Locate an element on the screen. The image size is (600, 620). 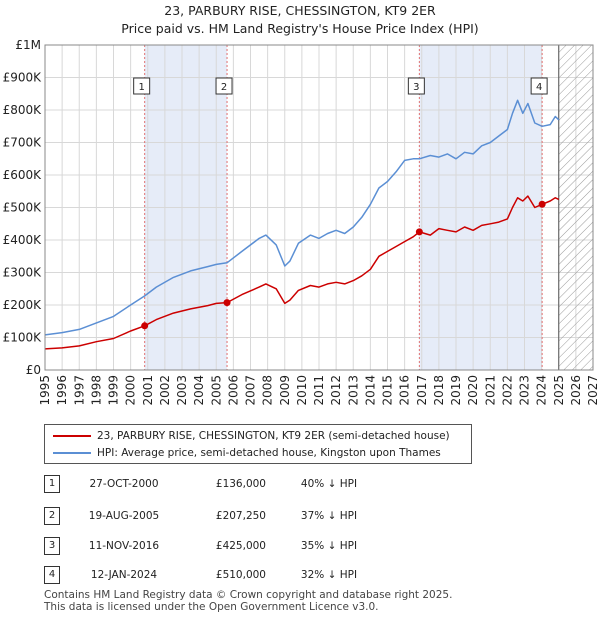
transaction-number: 3 is located at coordinates (52, 546).